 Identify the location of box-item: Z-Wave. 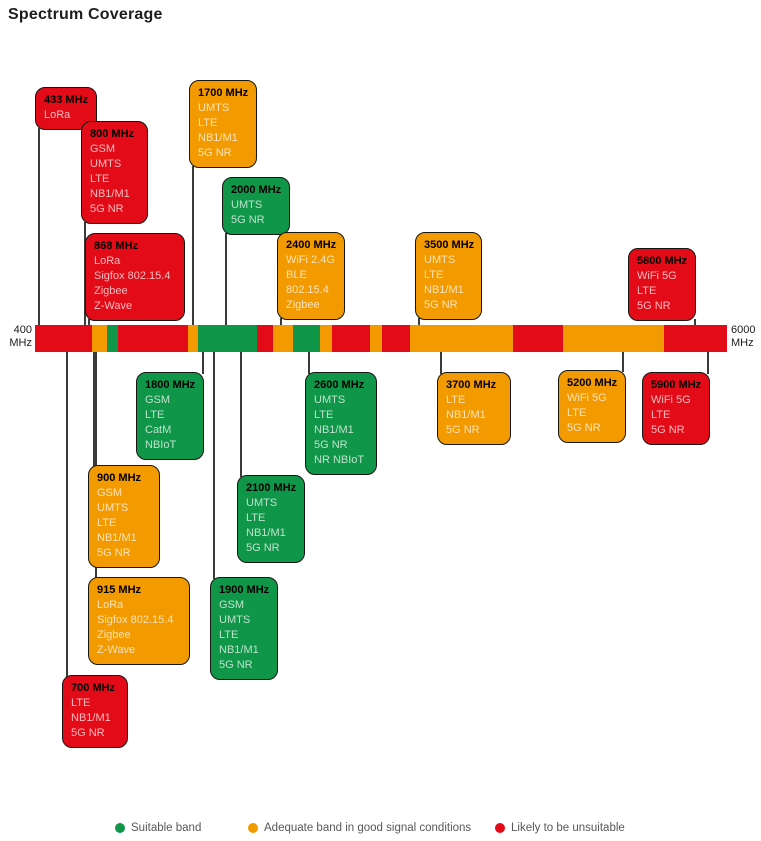
(113, 306).